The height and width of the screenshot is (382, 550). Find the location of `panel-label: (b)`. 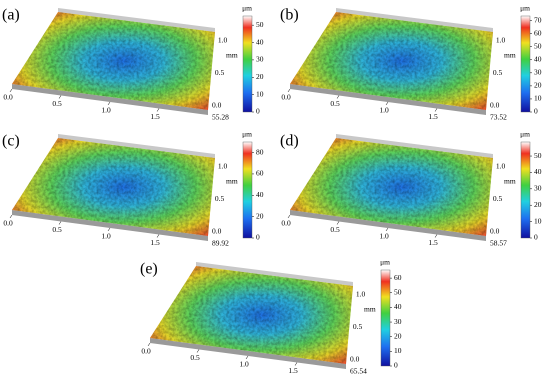

panel-label: (b) is located at coordinates (289, 15).